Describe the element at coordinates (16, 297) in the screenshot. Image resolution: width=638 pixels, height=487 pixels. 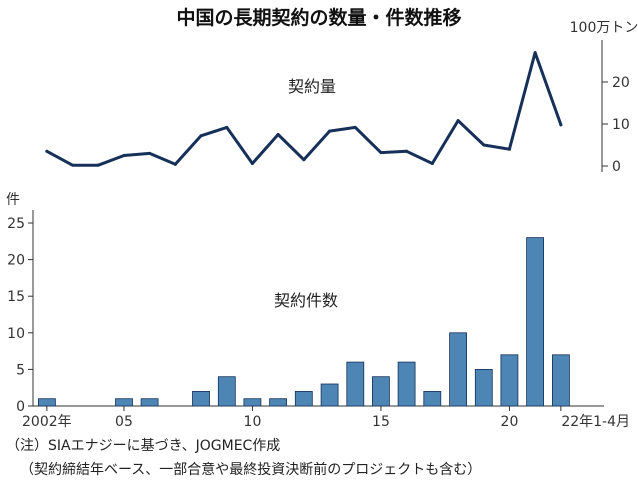
I see `bar-y-tick-label: 15` at that location.